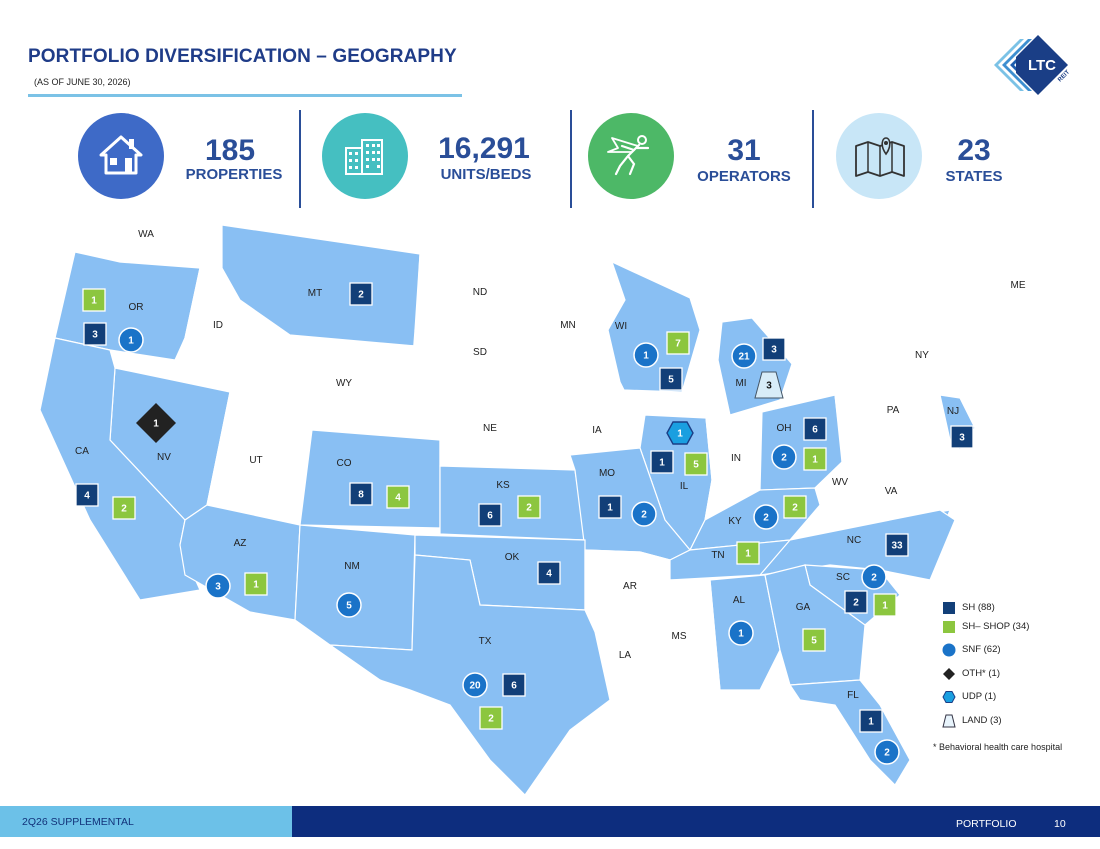 This screenshot has width=1100, height=849. I want to click on footer-left-bar: 2Q26 SUPPLEMENTAL, so click(146, 821).